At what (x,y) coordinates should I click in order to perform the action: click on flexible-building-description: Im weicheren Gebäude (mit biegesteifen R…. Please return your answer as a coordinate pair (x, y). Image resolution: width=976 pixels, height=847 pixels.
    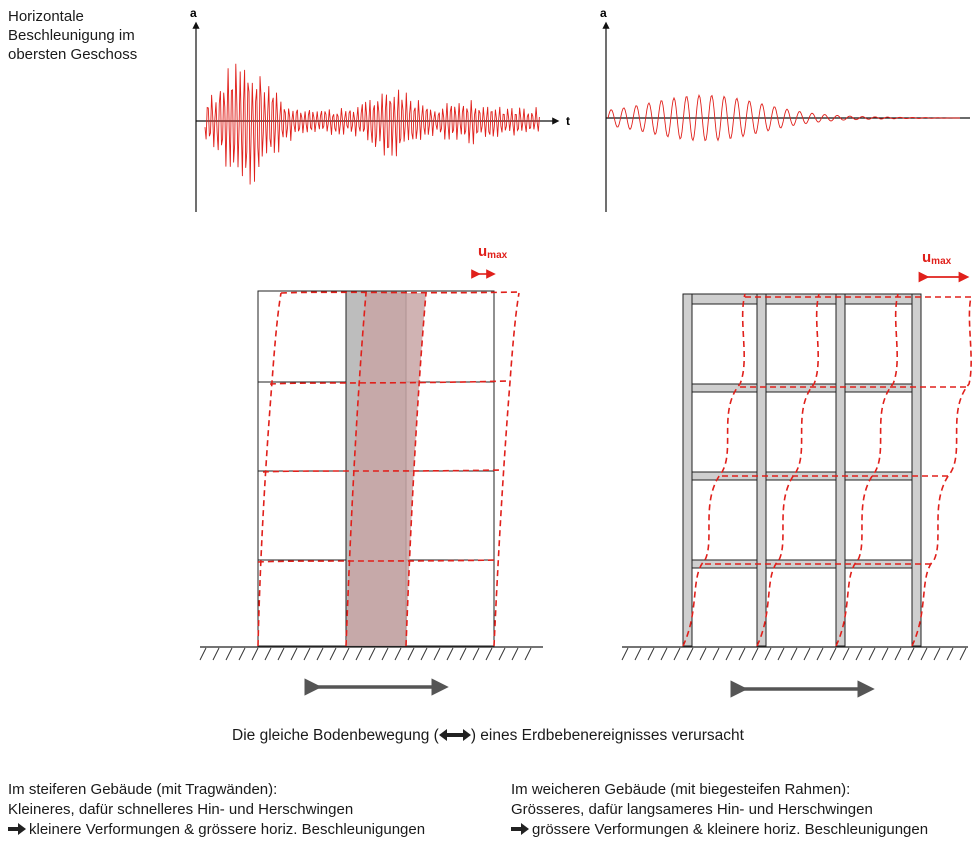
    Looking at the image, I should click on (720, 809).